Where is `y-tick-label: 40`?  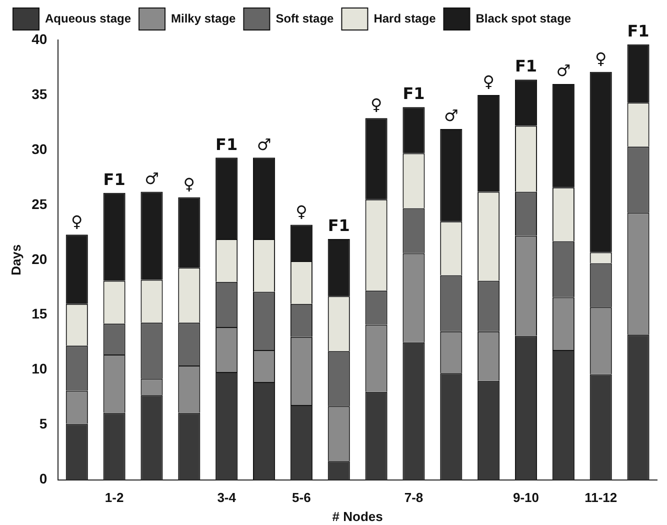
y-tick-label: 40 is located at coordinates (40, 38).